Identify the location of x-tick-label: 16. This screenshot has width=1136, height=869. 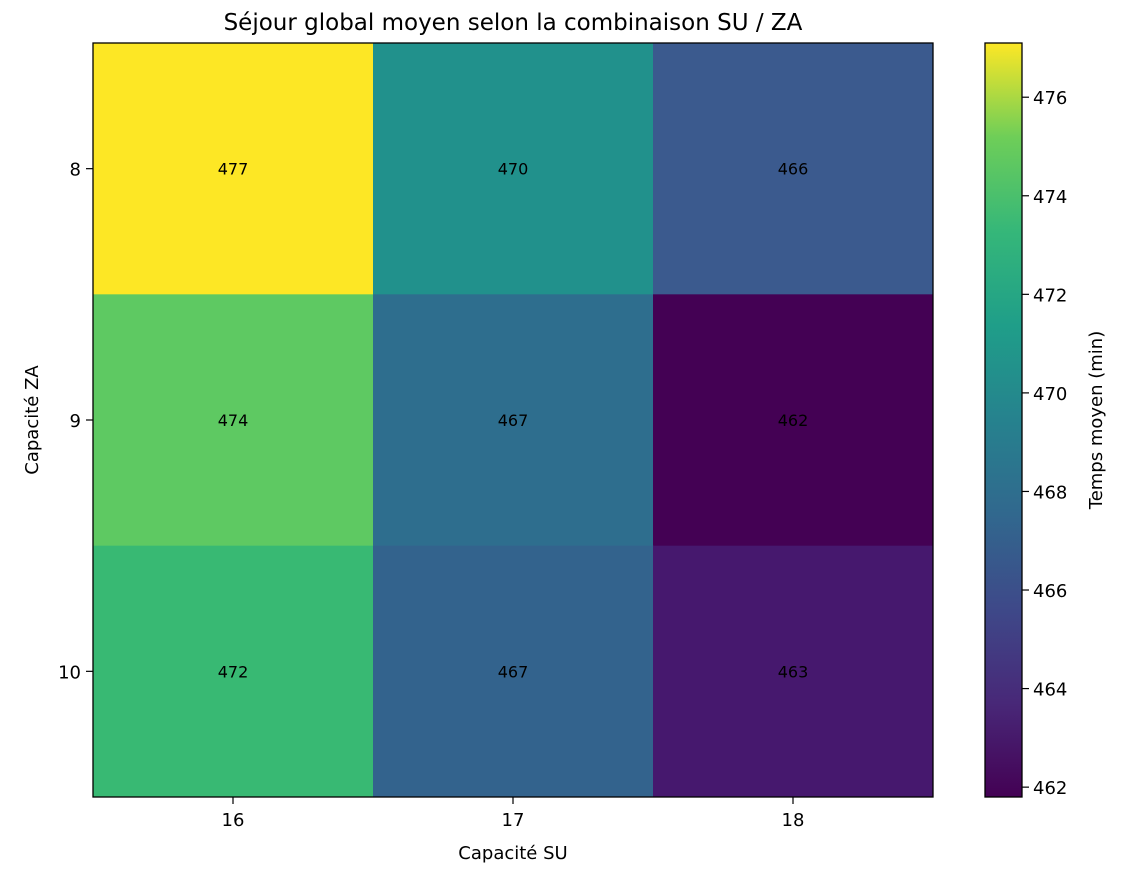
(233, 820).